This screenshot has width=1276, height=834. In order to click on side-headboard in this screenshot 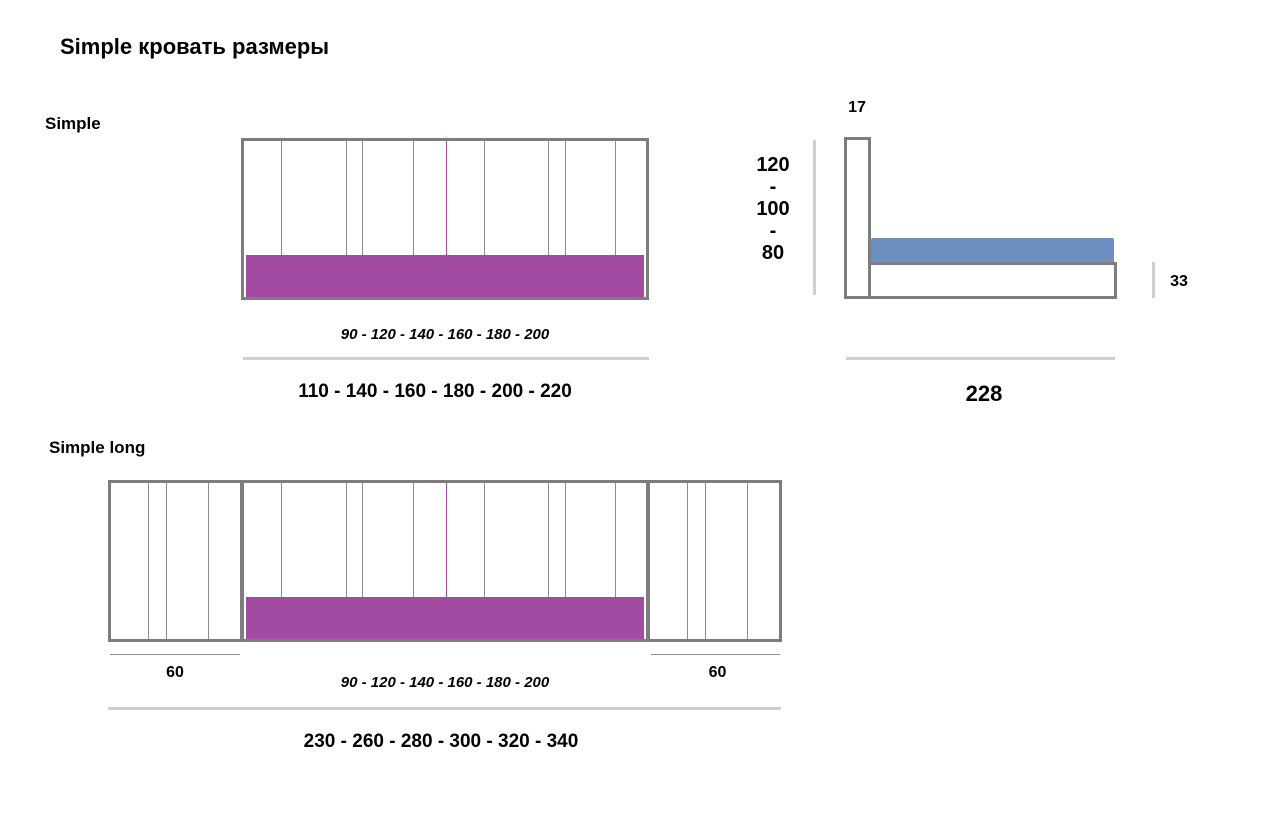, I will do `click(857, 218)`.